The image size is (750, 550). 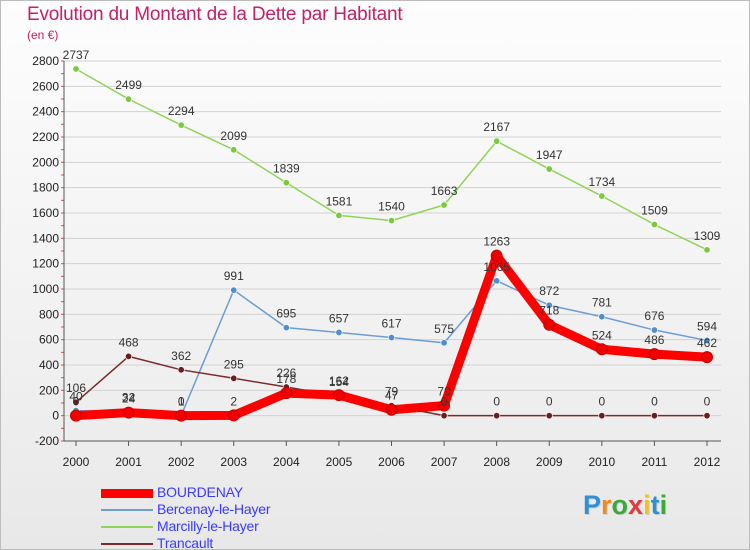 I want to click on y-tick-label: 800, so click(x=49, y=314).